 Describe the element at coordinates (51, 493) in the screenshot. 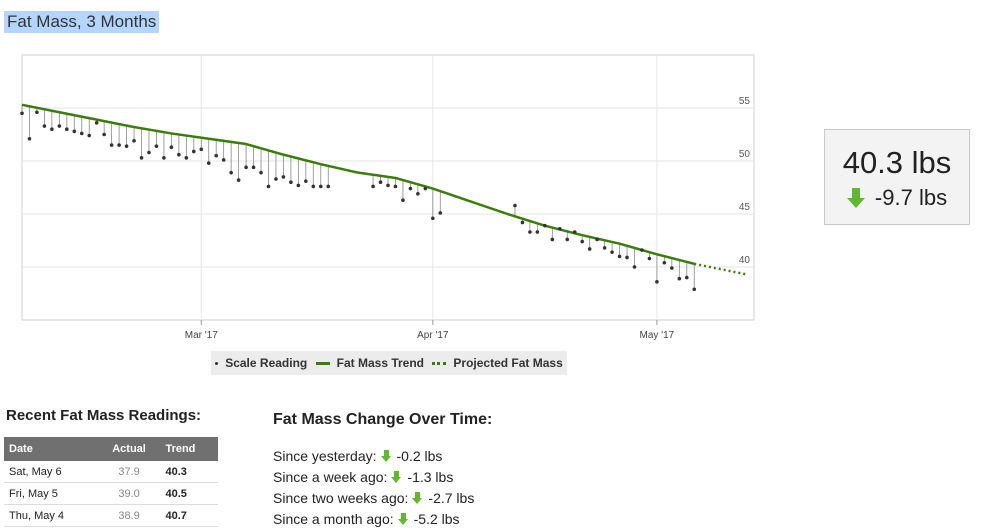

I see `cell-date: Fri, May 5` at that location.